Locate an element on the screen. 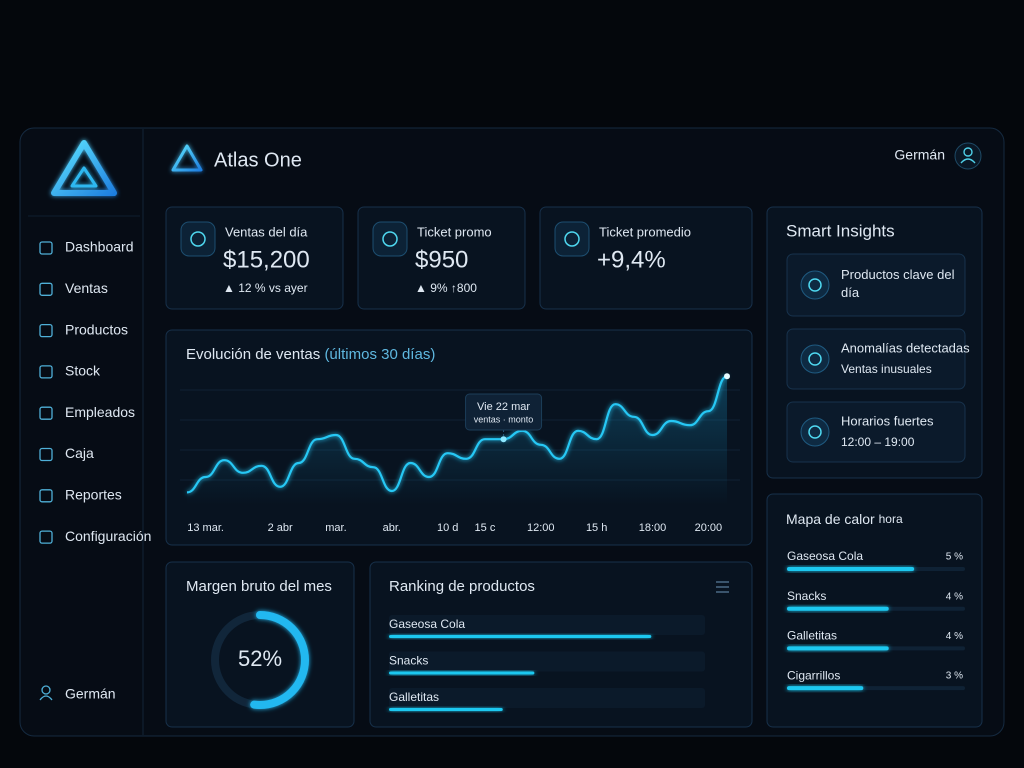  sales-line is located at coordinates (457, 434).